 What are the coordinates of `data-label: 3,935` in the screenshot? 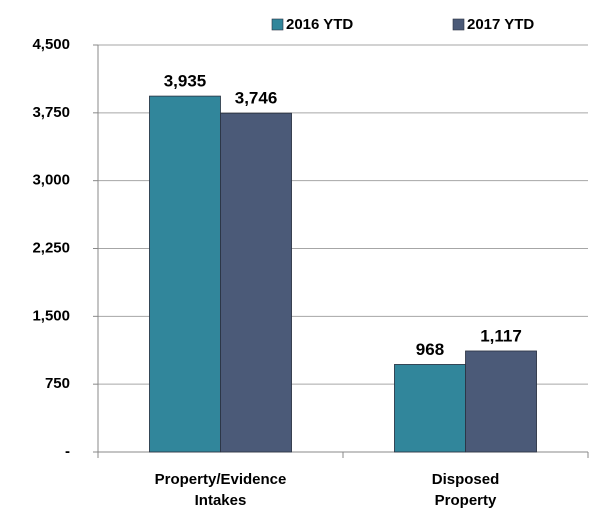 It's located at (185, 81).